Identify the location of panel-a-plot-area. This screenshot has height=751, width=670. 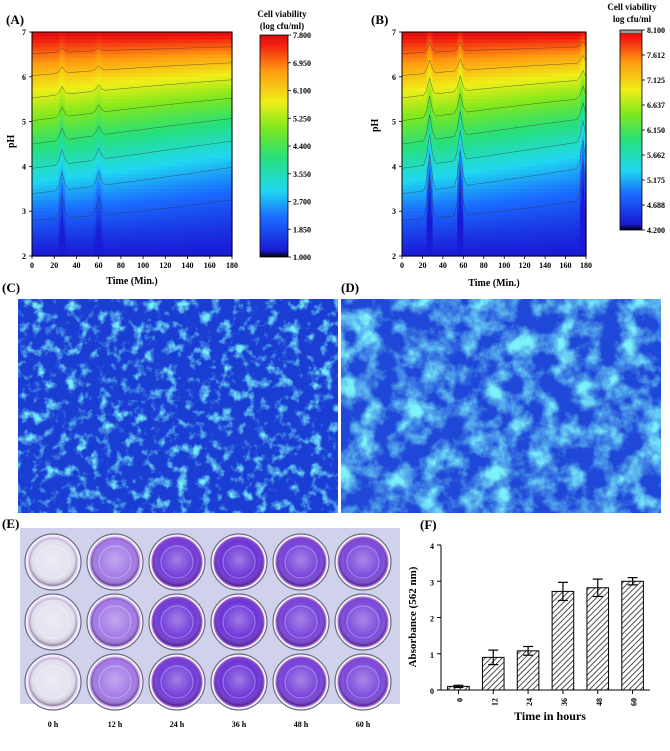
(132, 144).